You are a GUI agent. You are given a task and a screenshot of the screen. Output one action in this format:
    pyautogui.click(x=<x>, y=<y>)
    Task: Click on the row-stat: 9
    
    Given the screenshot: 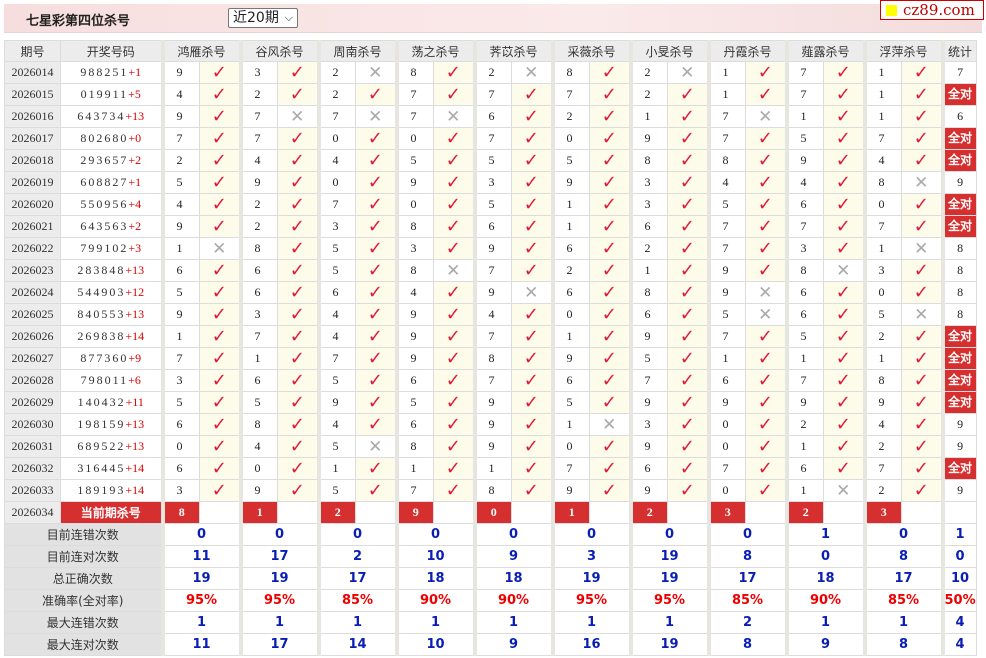 What is the action you would take?
    pyautogui.click(x=958, y=446)
    